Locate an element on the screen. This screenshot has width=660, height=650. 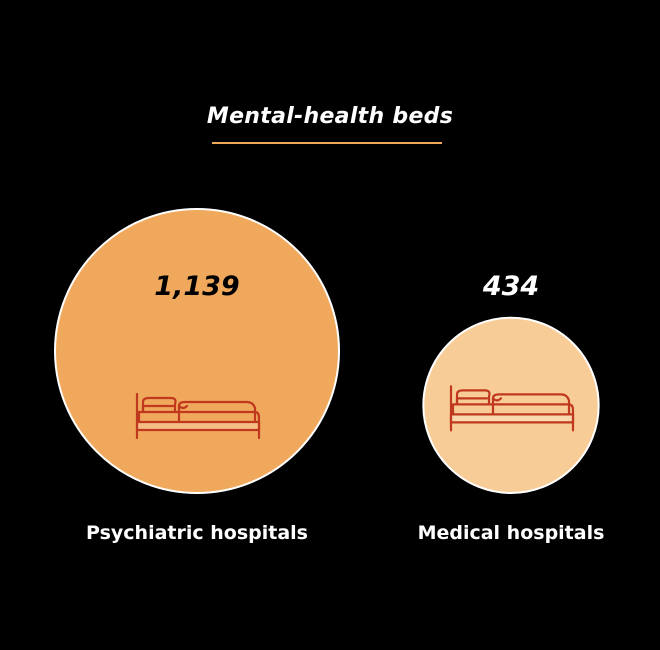
category-label-psychiatric: Psychiatric hospitals is located at coordinates (197, 533).